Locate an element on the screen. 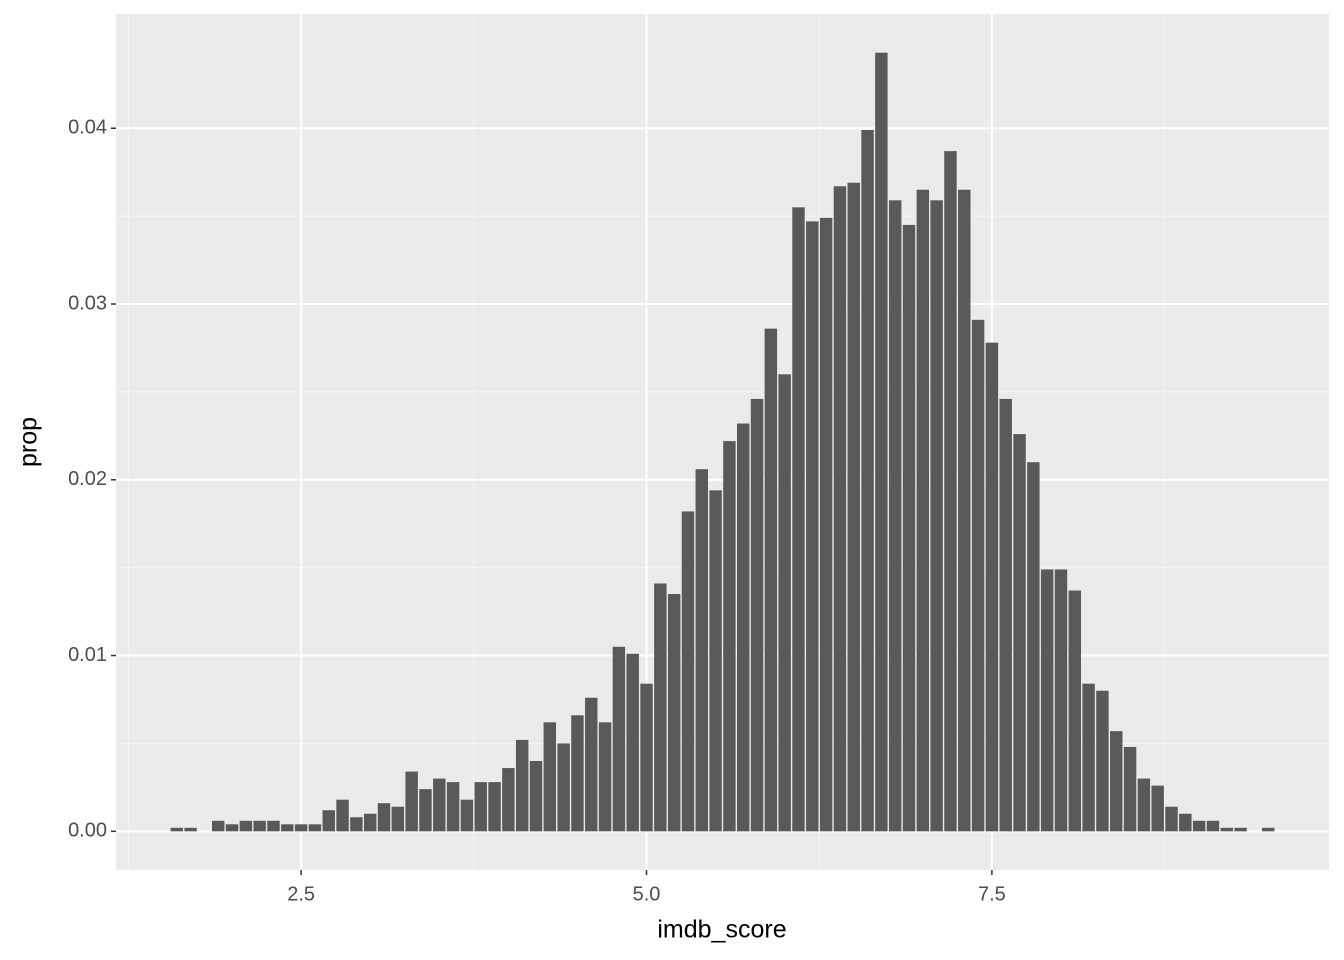 This screenshot has height=960, width=1344. y-tick-label: 0.01 is located at coordinates (87, 655).